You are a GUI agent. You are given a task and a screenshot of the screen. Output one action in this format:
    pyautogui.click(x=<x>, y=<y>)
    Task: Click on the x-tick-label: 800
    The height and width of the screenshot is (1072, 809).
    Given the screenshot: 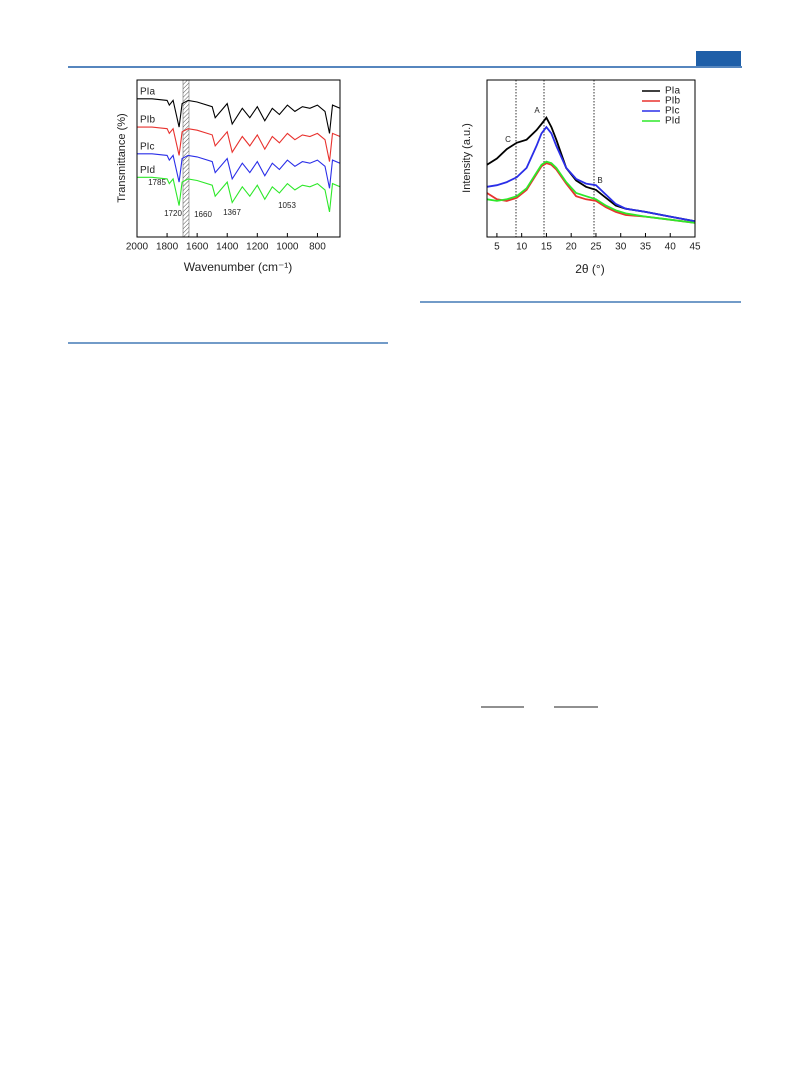 What is the action you would take?
    pyautogui.click(x=317, y=247)
    